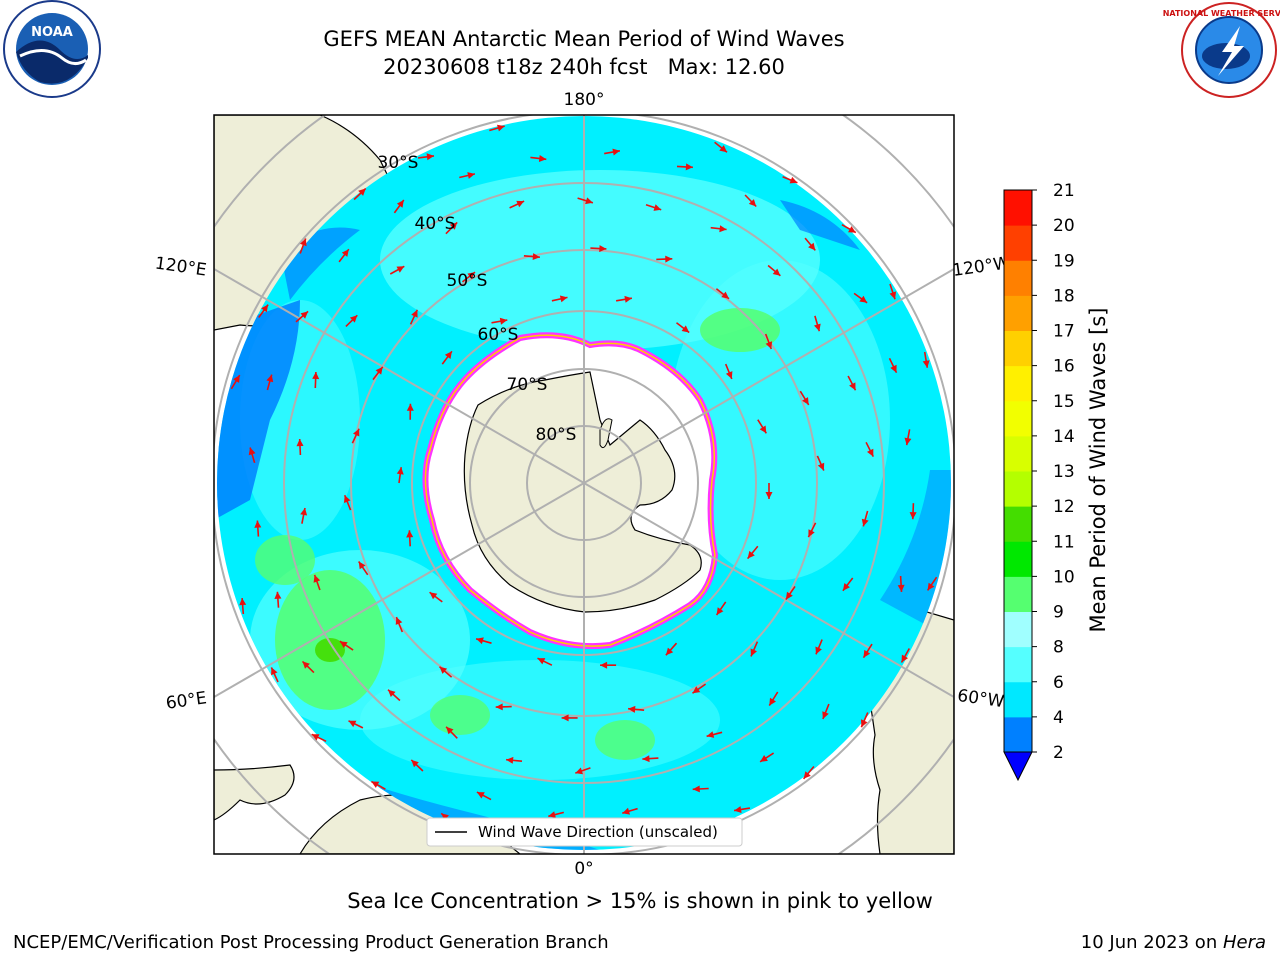 This screenshot has width=1280, height=960. Describe the element at coordinates (1064, 296) in the screenshot. I see `colorbar-tick-label: 18` at that location.